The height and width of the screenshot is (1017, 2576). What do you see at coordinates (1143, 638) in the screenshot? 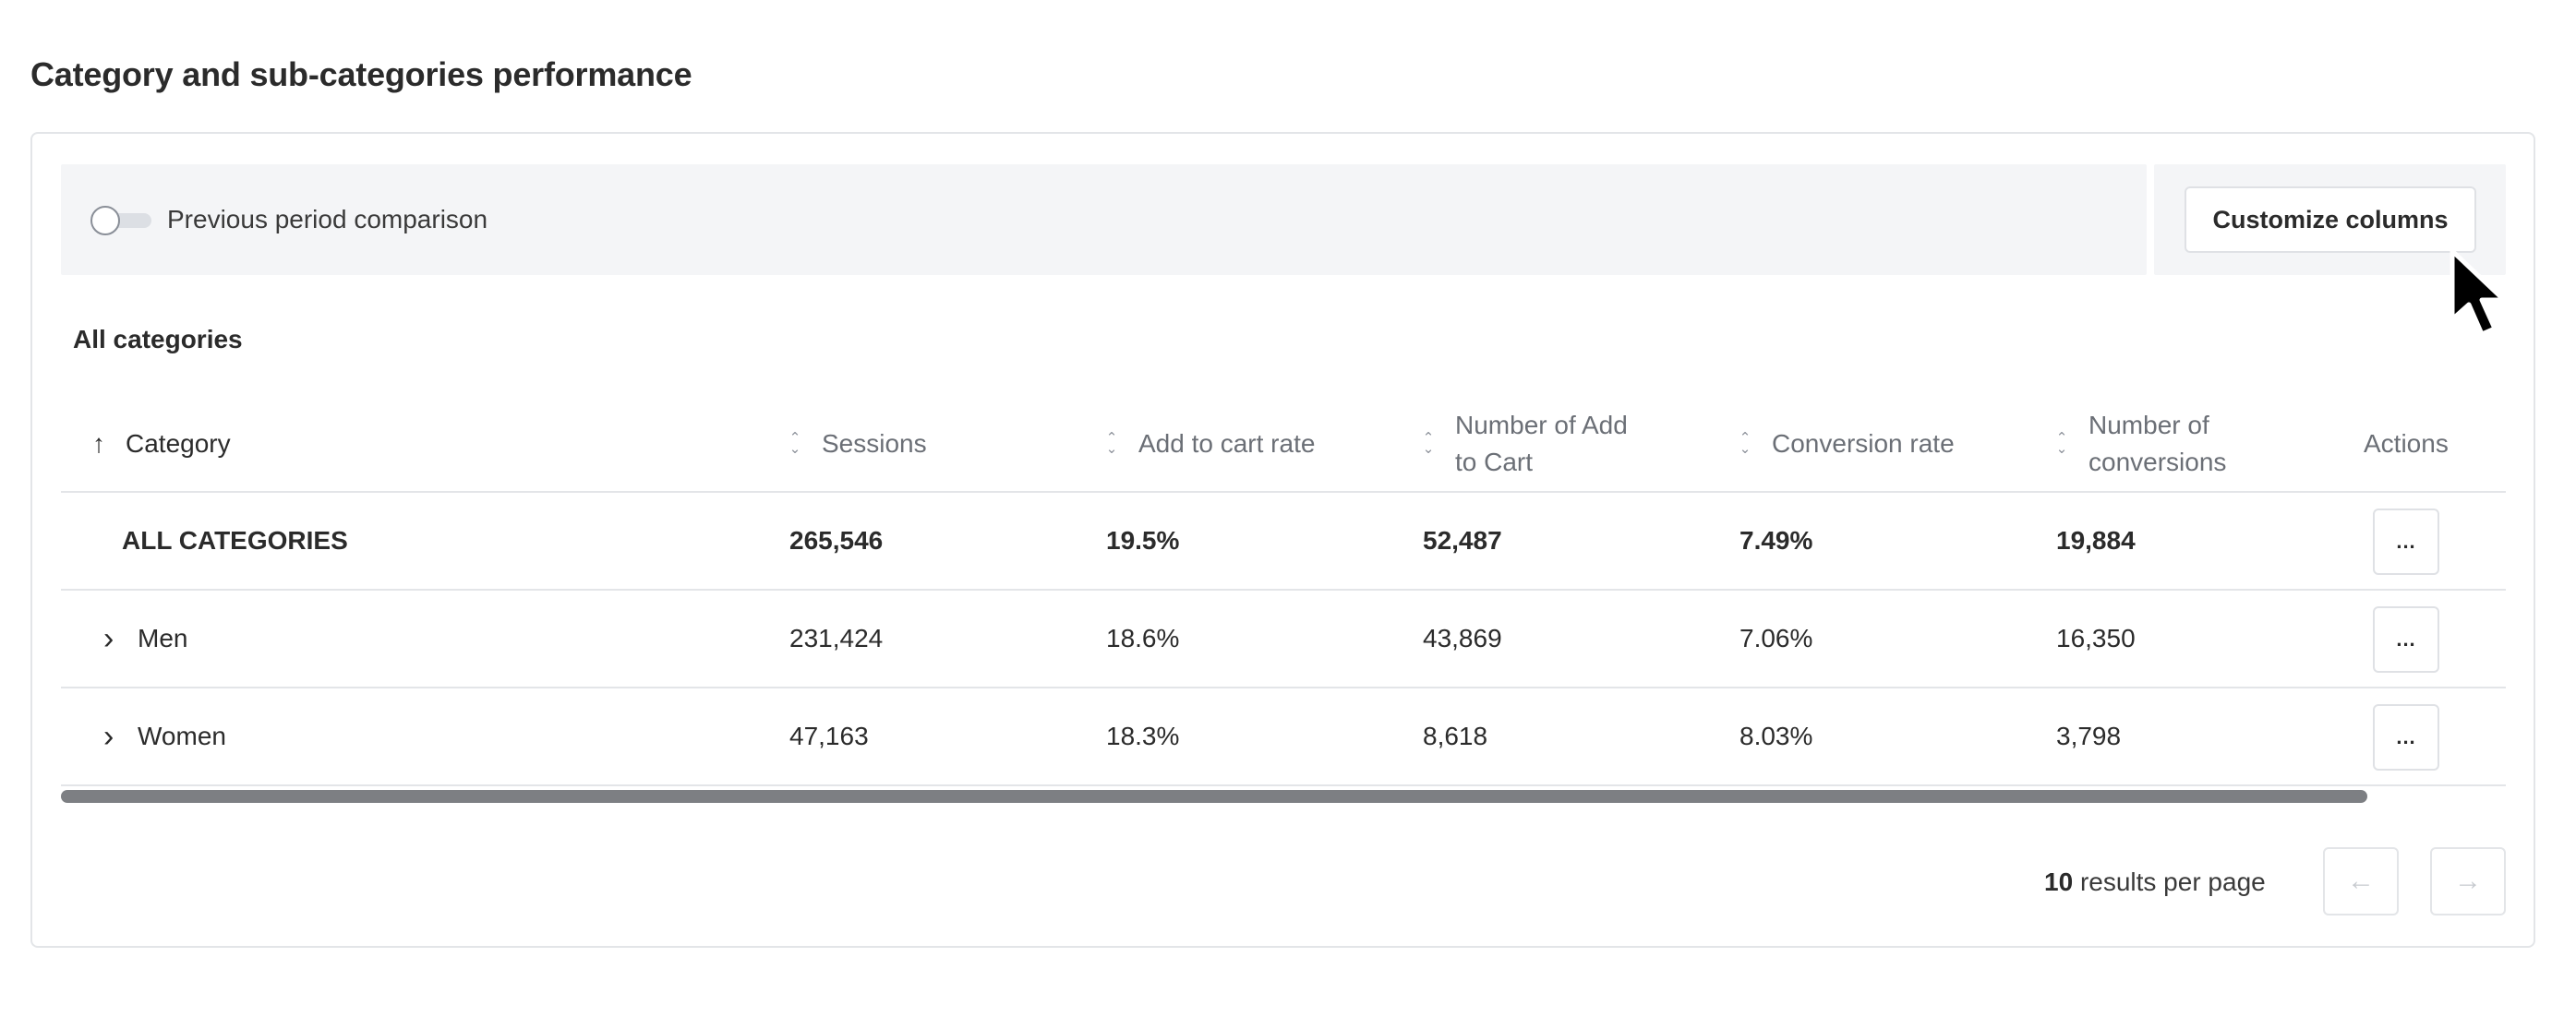
I see `cell-add-to-cart-rate: 18.6%` at bounding box center [1143, 638].